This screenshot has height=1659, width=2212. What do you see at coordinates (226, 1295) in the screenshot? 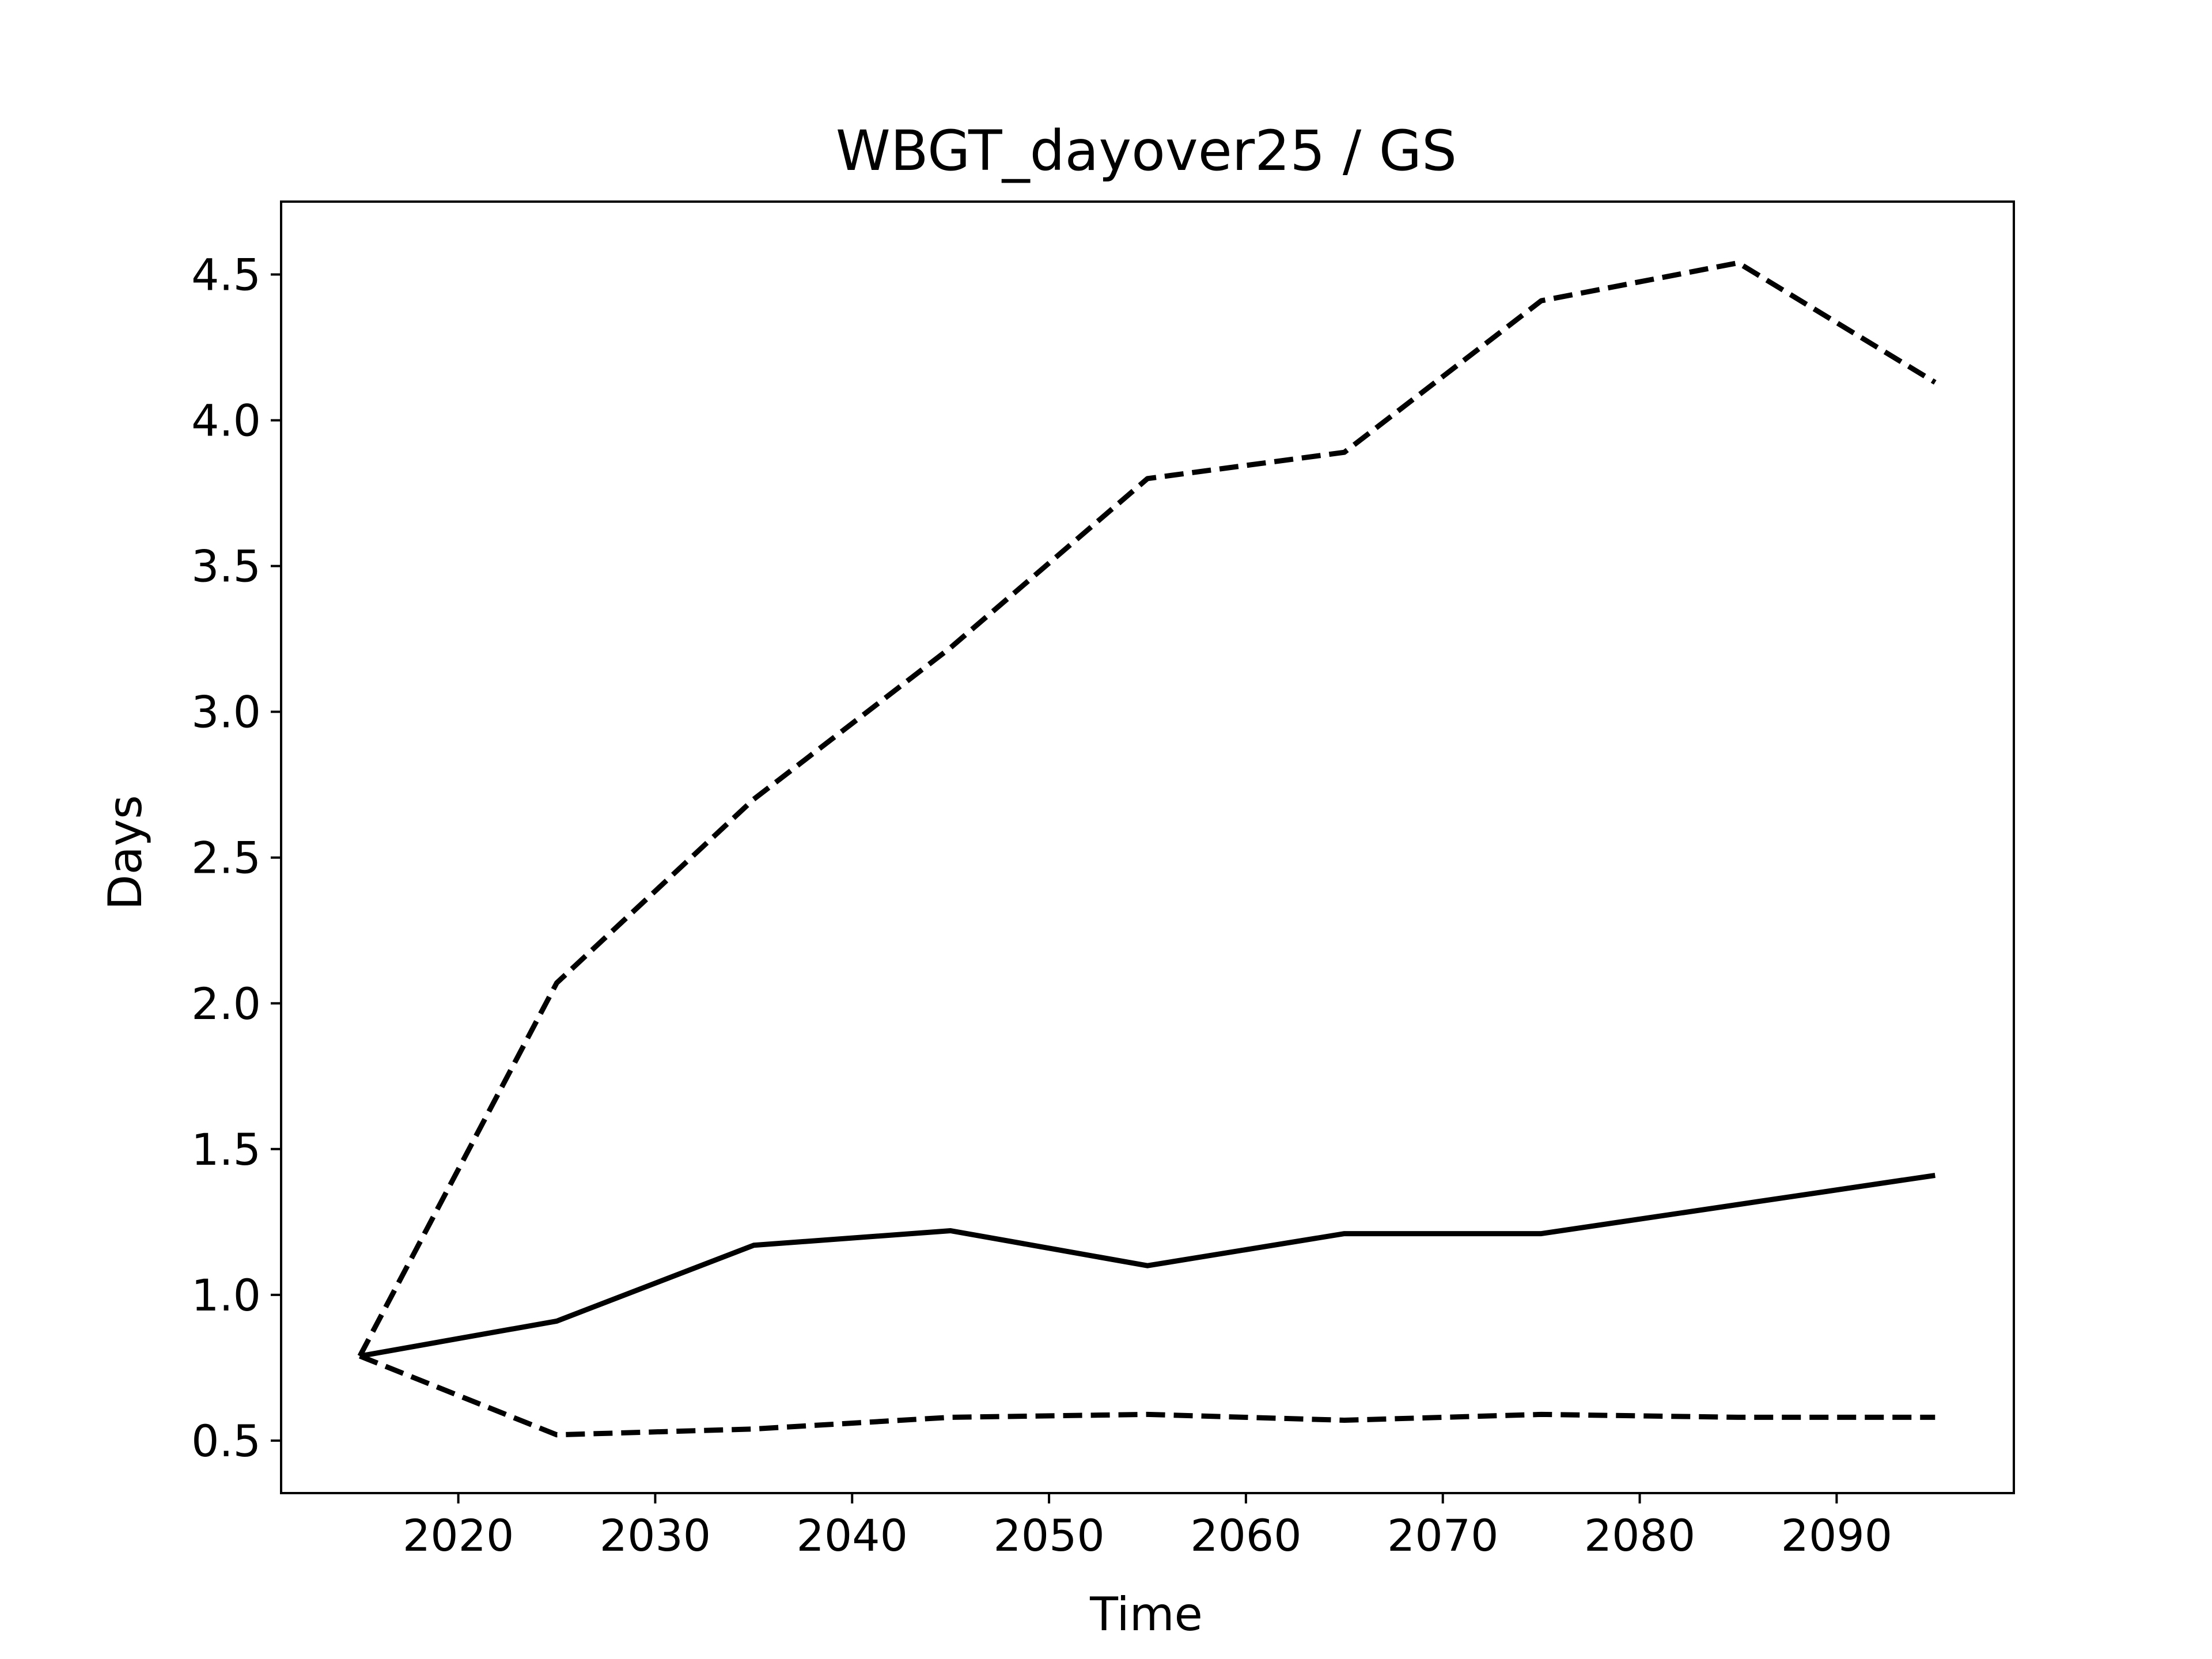
I see `y-tick-label: 1.0` at bounding box center [226, 1295].